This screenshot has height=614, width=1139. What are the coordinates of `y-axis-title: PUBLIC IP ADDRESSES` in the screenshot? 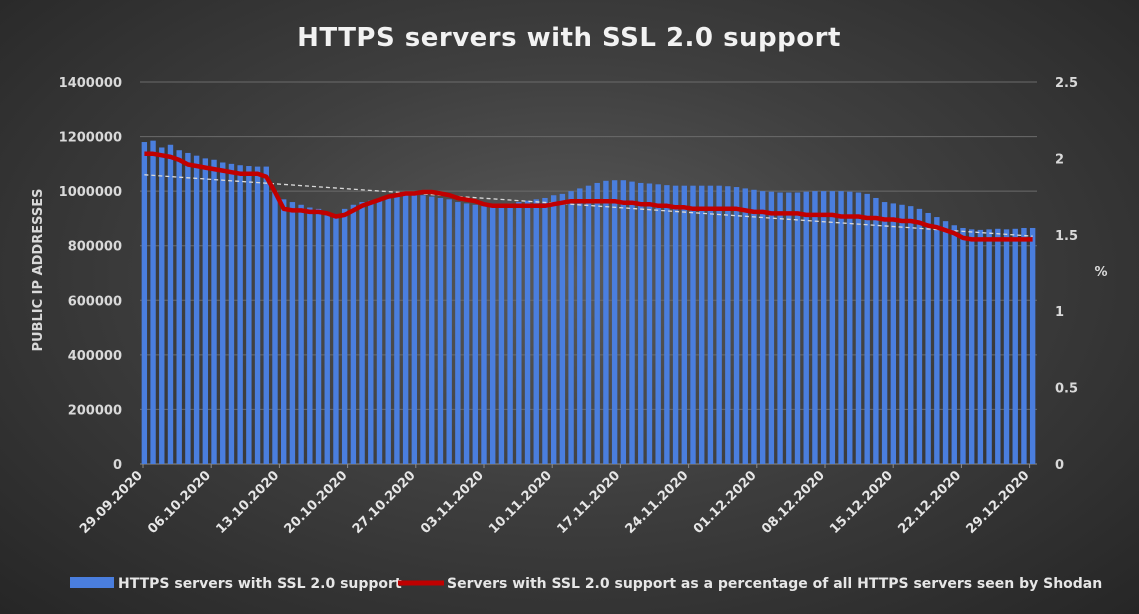 It's located at (38, 270).